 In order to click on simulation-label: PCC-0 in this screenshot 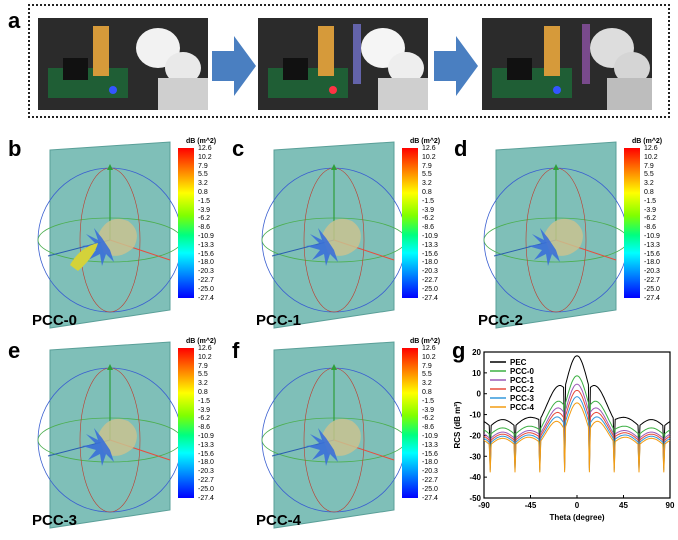, I will do `click(55, 320)`.